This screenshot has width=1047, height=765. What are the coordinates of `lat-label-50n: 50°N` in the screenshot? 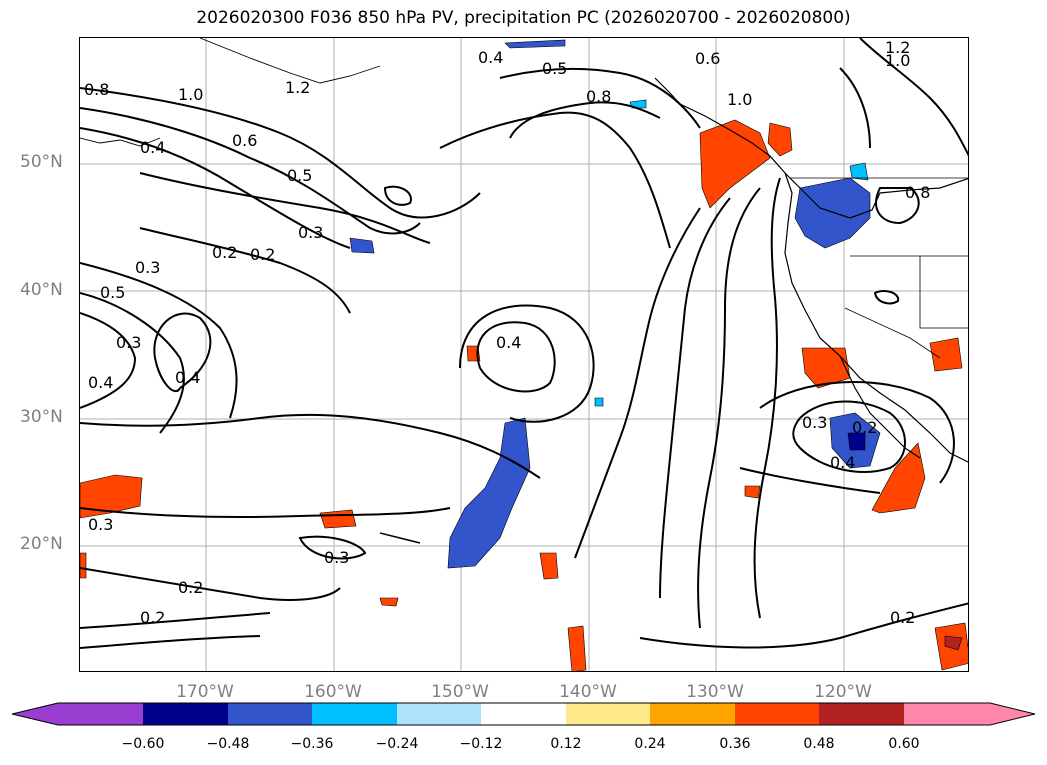 It's located at (41, 162).